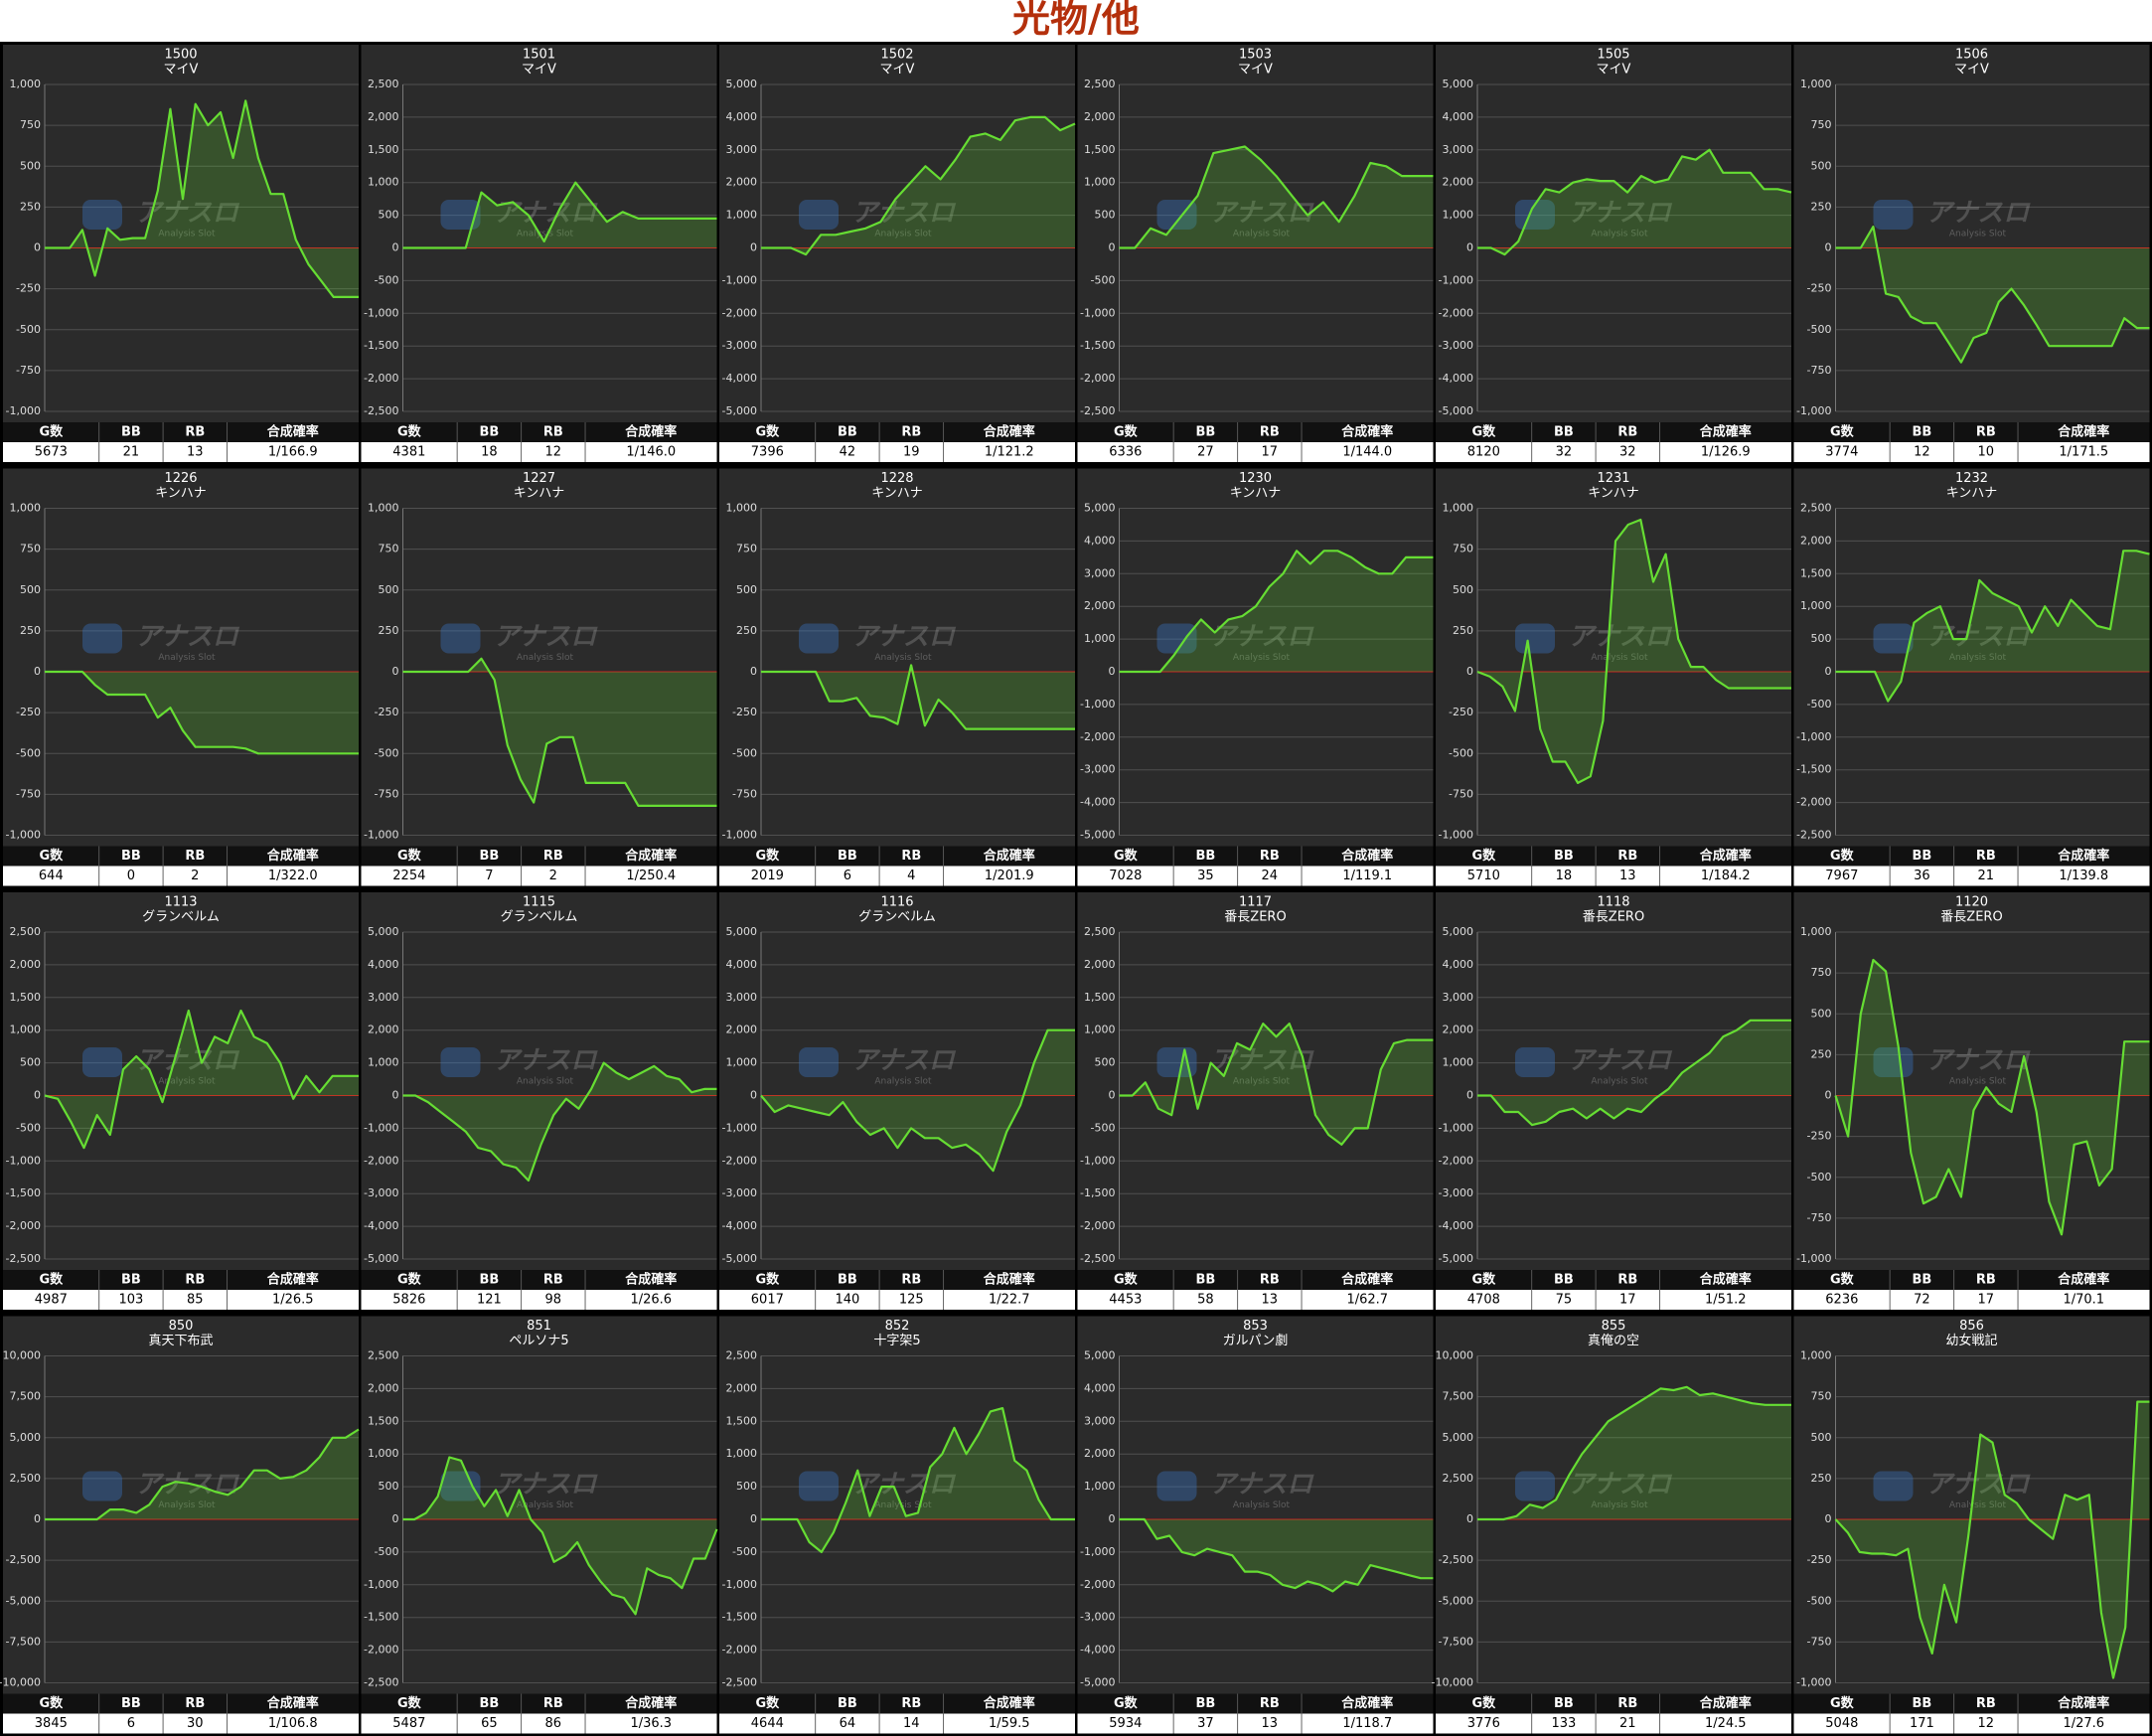 This screenshot has height=1736, width=2152. What do you see at coordinates (1971, 902) in the screenshot?
I see `chart-title: 1120` at bounding box center [1971, 902].